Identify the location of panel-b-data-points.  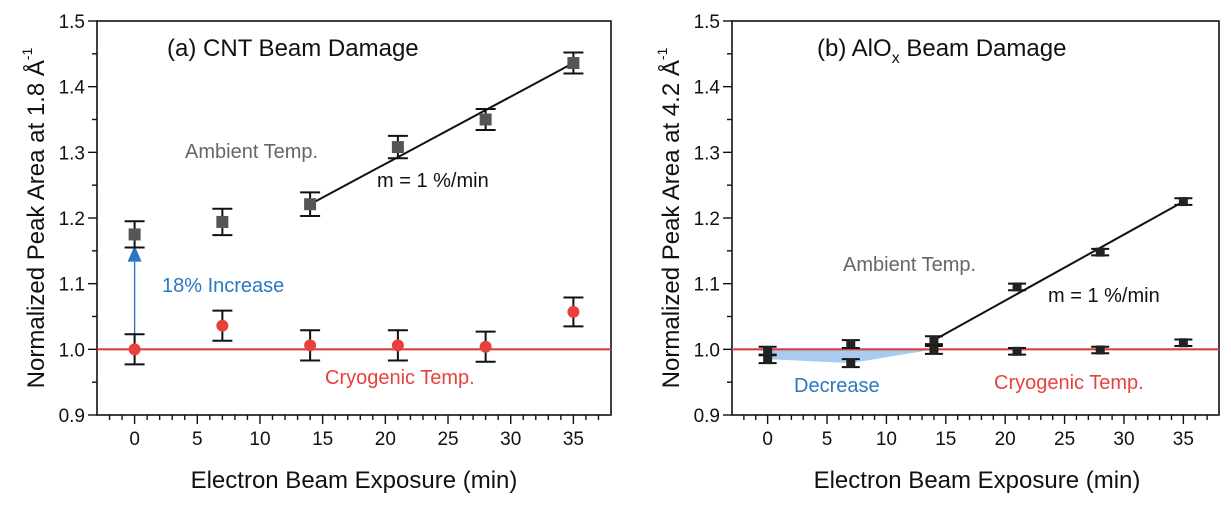
(975, 283).